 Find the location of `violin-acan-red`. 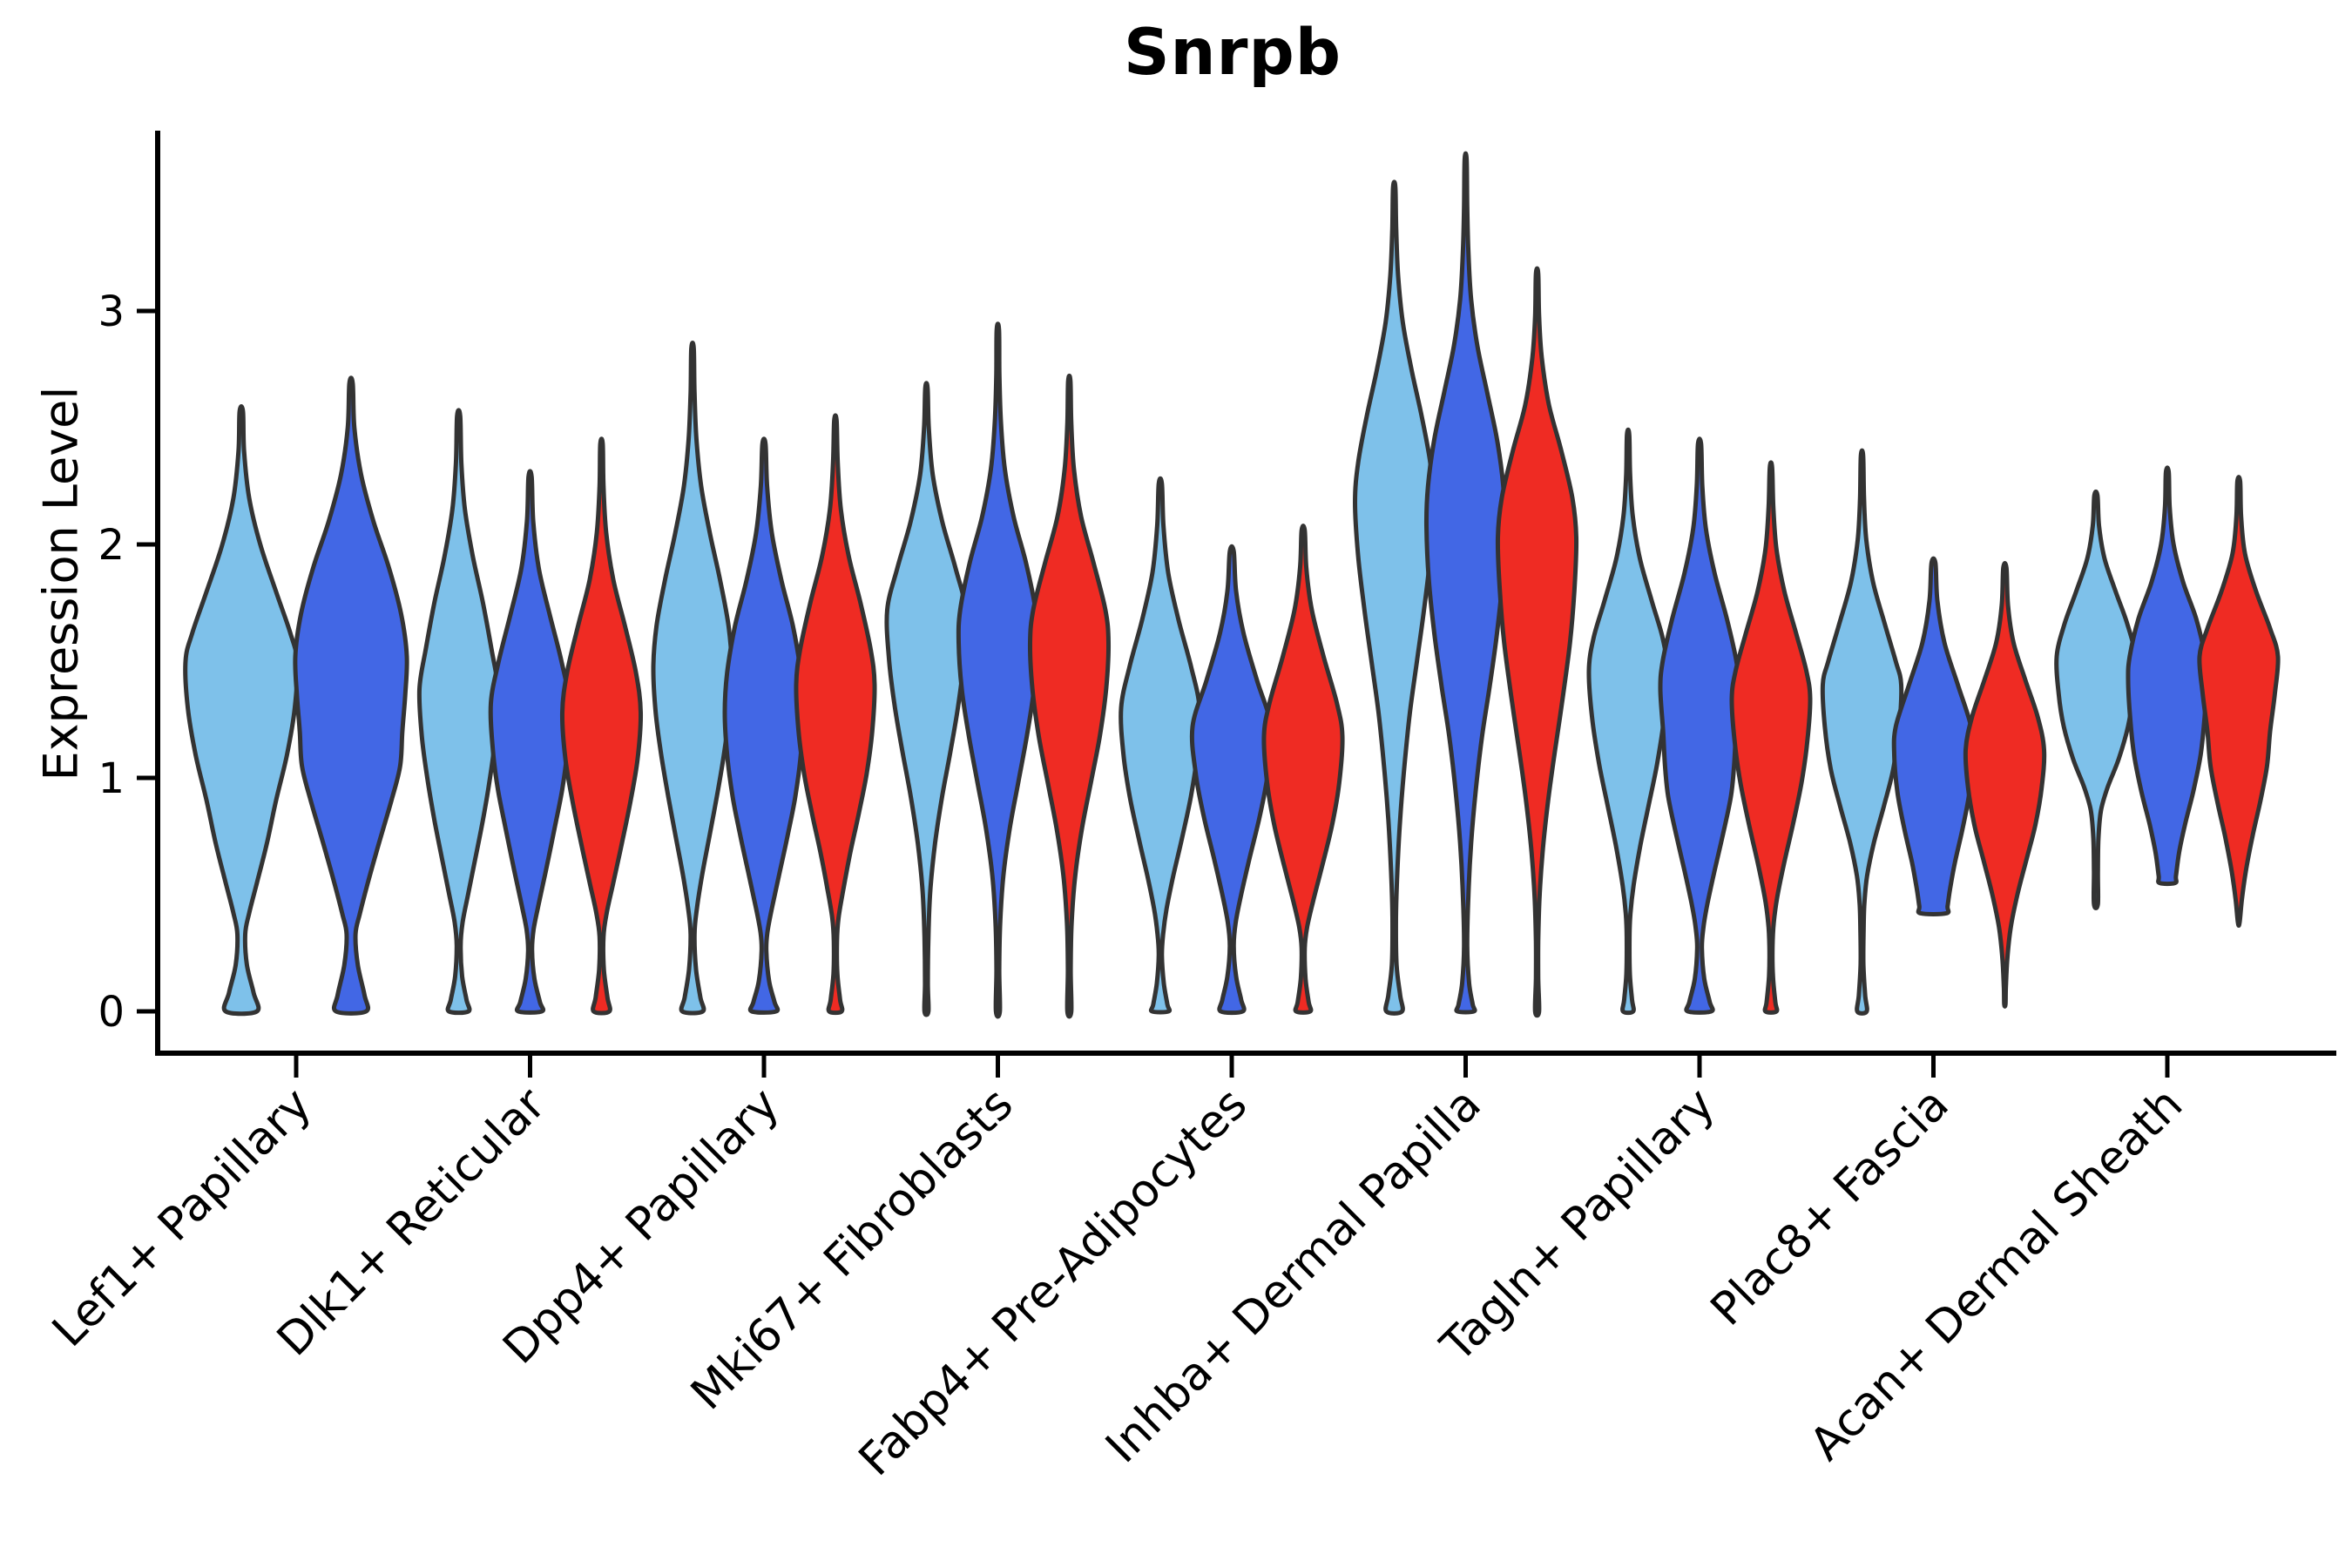

violin-acan-red is located at coordinates (2239, 702).